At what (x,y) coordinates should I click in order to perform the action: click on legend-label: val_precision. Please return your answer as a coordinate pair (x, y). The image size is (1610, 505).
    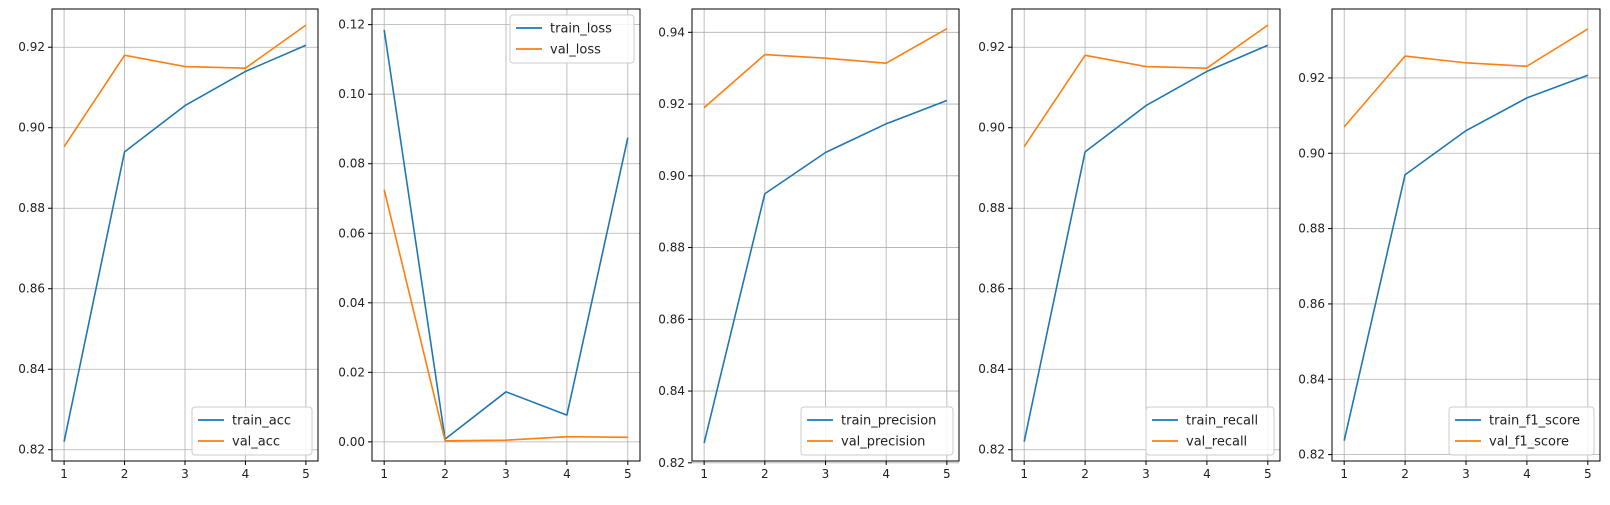
    Looking at the image, I should click on (883, 442).